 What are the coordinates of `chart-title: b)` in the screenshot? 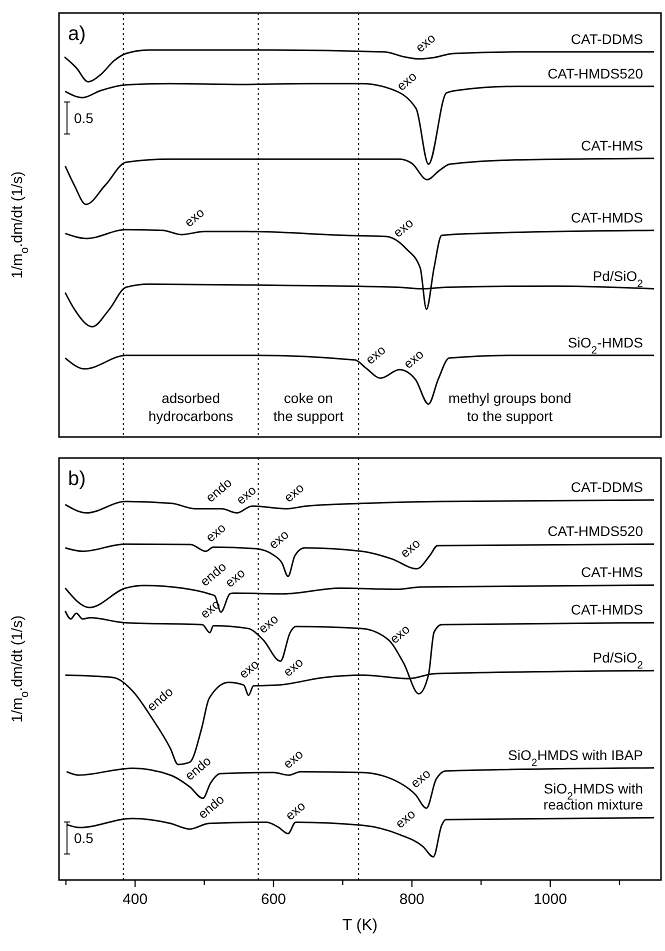 It's located at (77, 479).